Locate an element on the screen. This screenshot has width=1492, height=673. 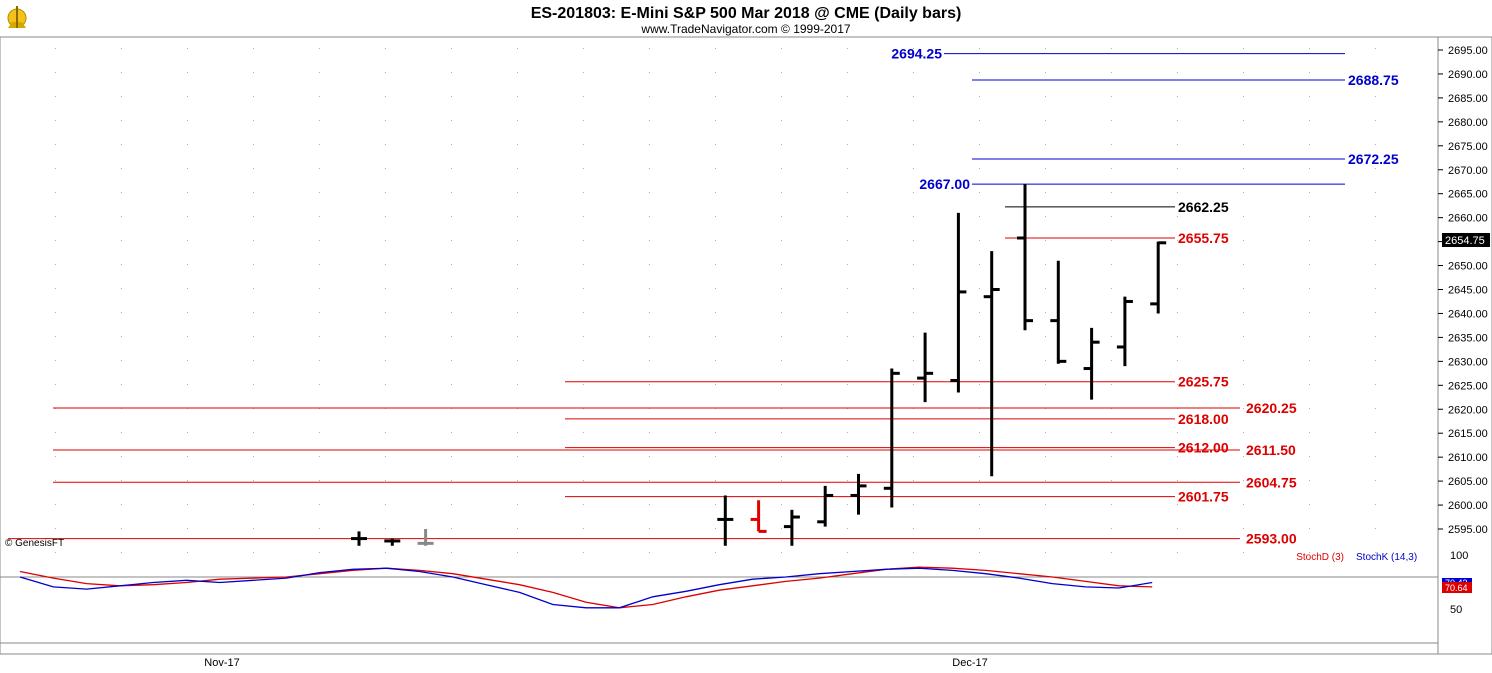
level-label: 2601.75 is located at coordinates (1203, 497).